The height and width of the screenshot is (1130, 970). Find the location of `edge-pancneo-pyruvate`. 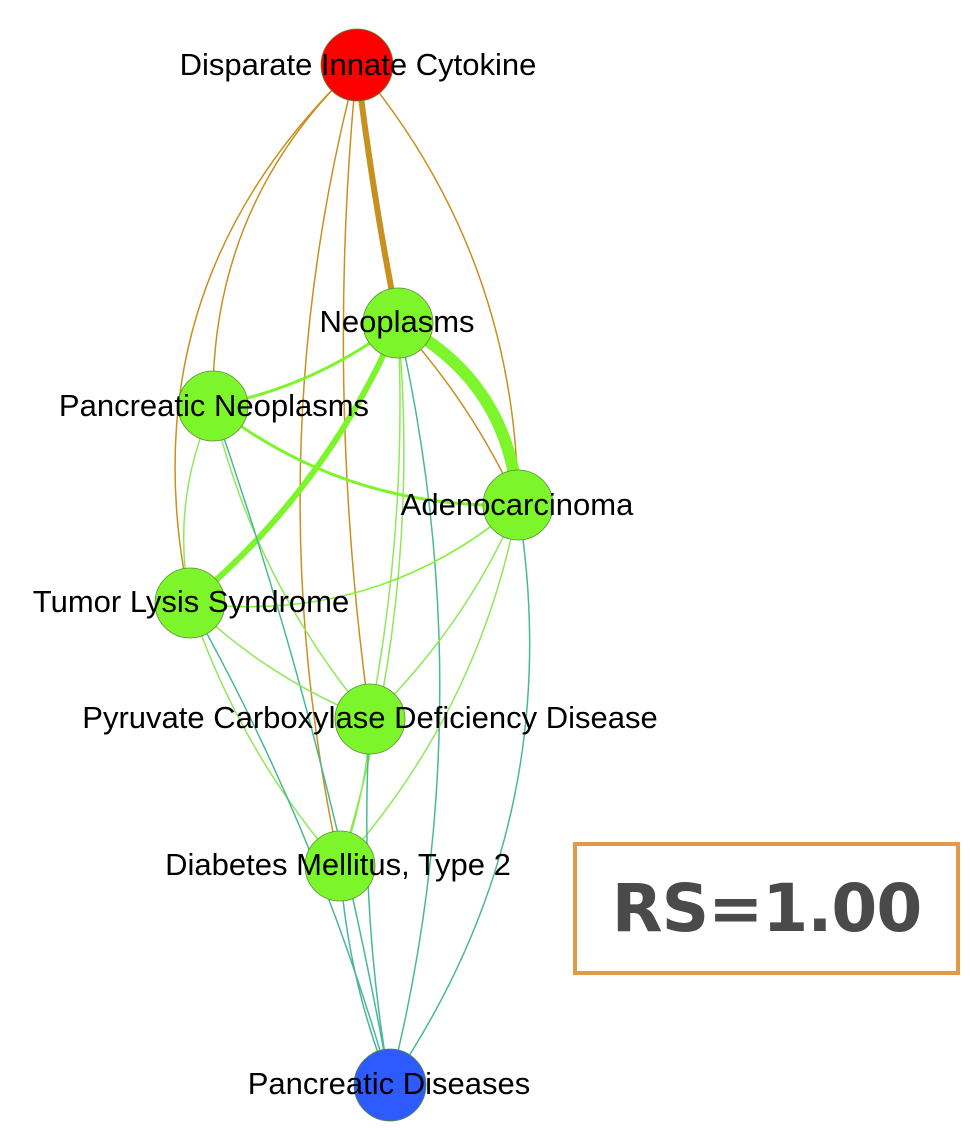

edge-pancneo-pyruvate is located at coordinates (291, 562).